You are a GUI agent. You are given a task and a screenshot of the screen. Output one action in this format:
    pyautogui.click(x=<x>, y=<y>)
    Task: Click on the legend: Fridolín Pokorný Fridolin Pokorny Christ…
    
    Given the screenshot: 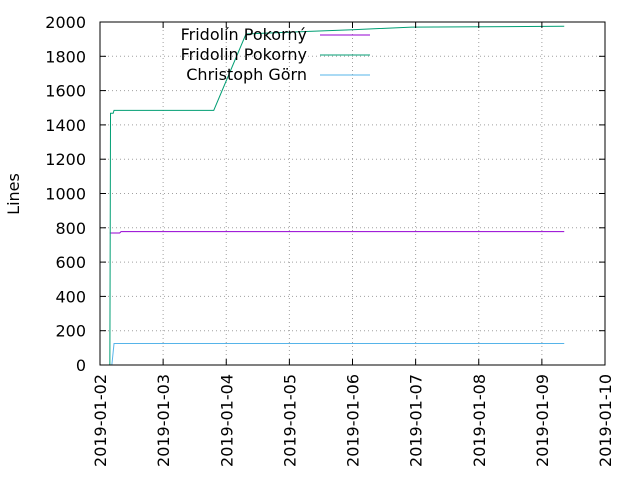 What is the action you would take?
    pyautogui.click(x=275, y=54)
    